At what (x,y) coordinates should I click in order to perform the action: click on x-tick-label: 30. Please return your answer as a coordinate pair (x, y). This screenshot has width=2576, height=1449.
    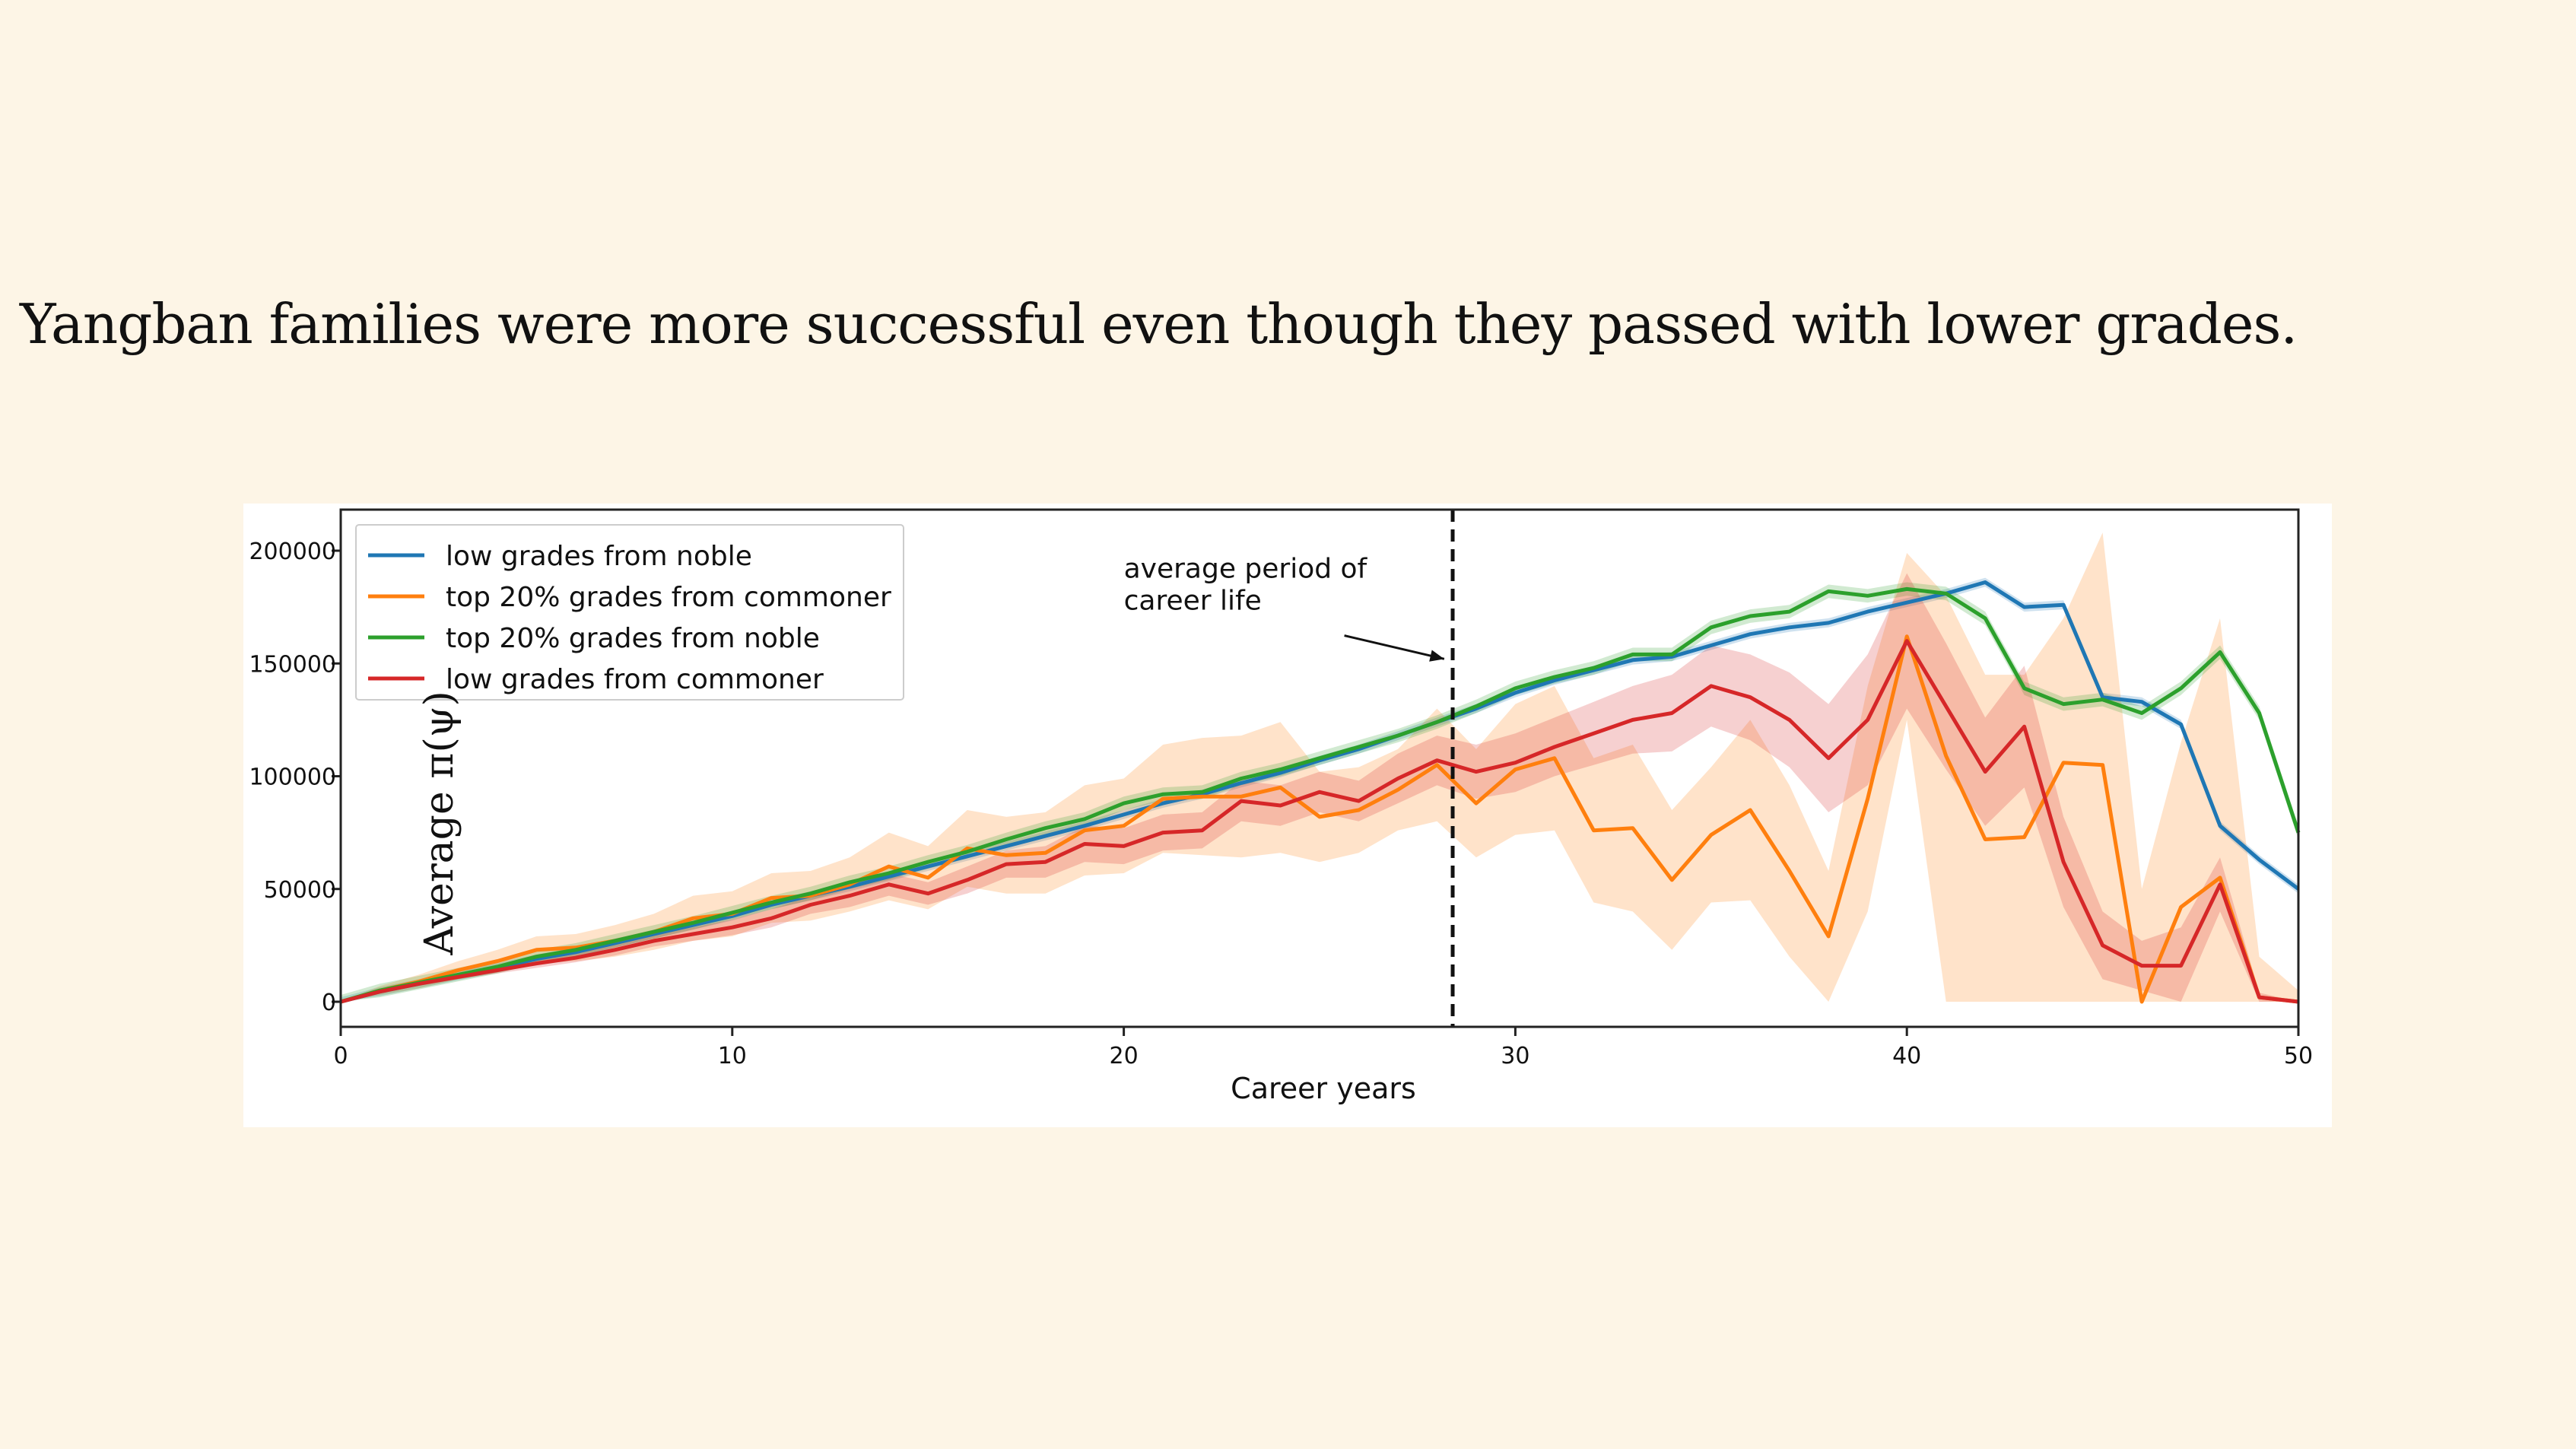
    Looking at the image, I should click on (1515, 1056).